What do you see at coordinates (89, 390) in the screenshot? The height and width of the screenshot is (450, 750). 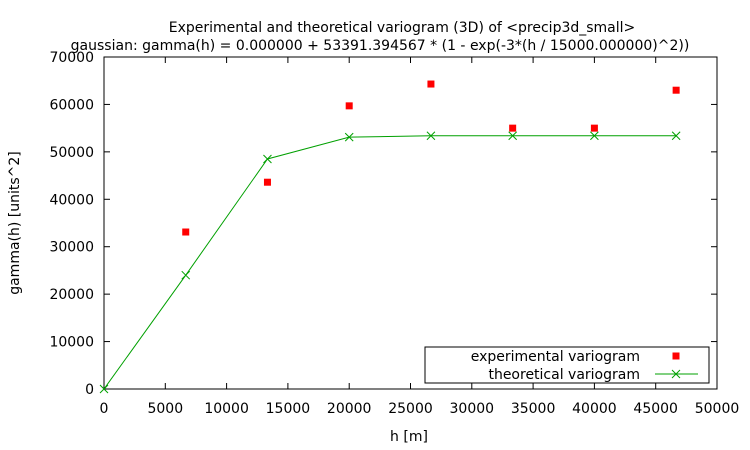 I see `y-tick-label: 0` at bounding box center [89, 390].